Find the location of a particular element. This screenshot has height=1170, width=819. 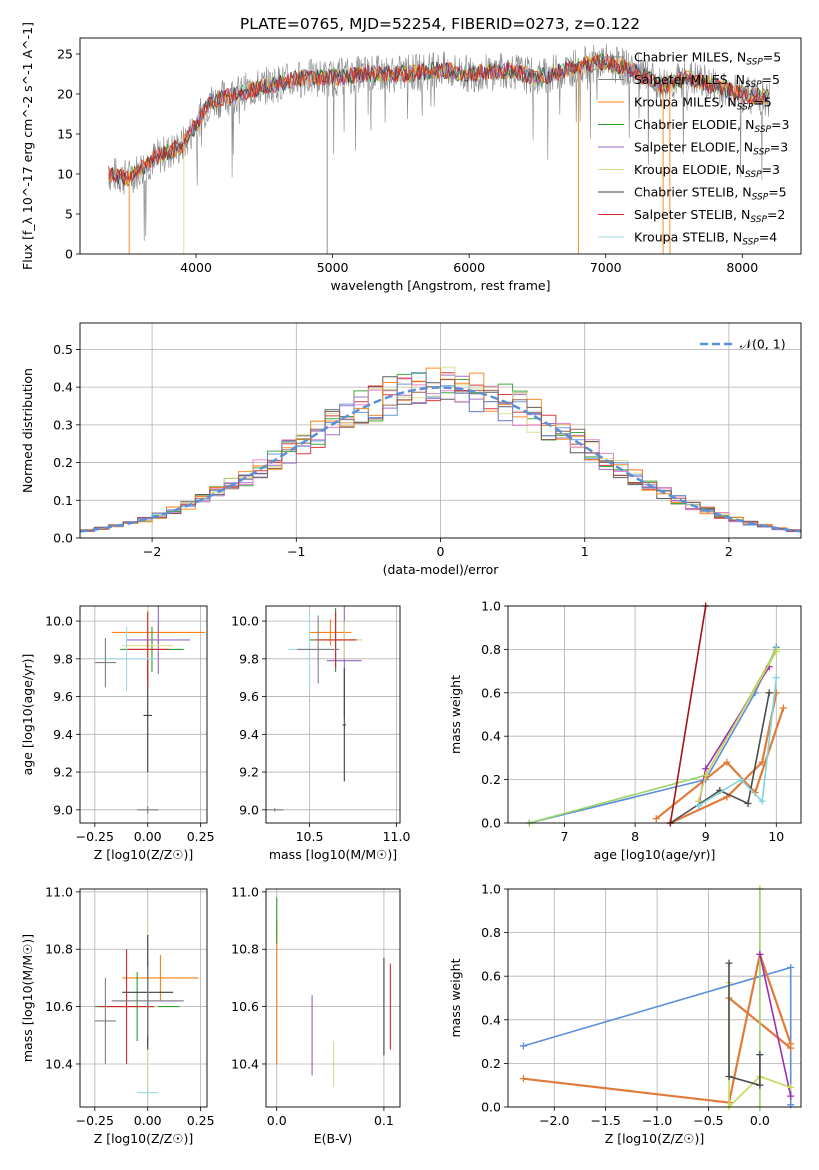

y-tick-label: 0.3 is located at coordinates (63, 424).